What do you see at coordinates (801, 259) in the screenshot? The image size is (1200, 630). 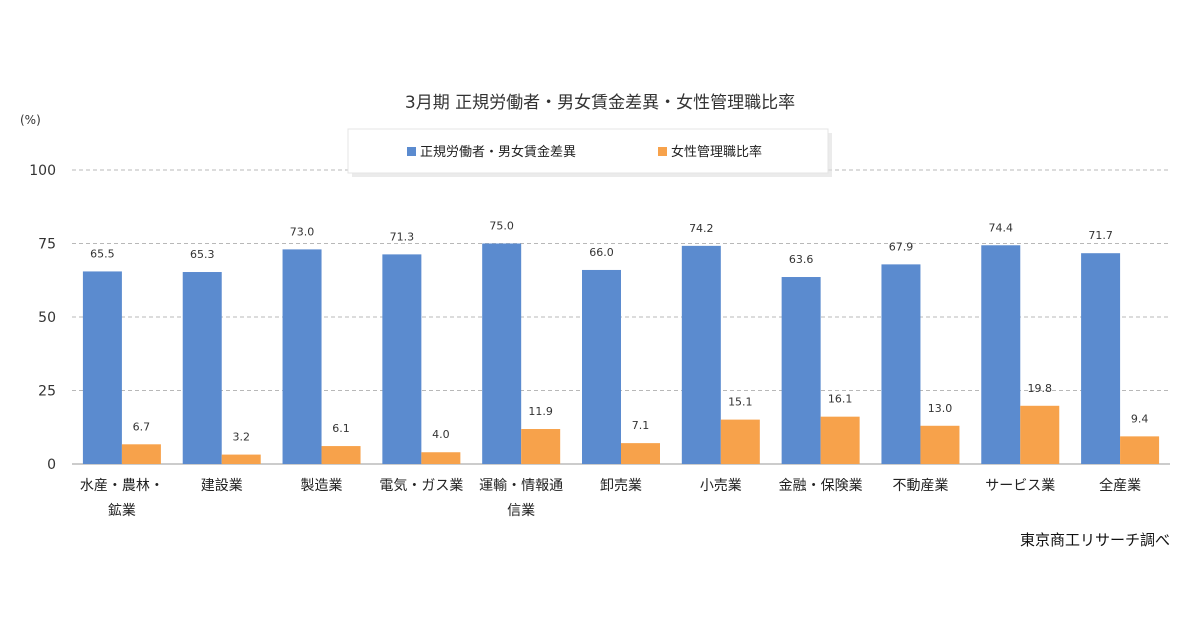 I see `data-label: 63.6` at bounding box center [801, 259].